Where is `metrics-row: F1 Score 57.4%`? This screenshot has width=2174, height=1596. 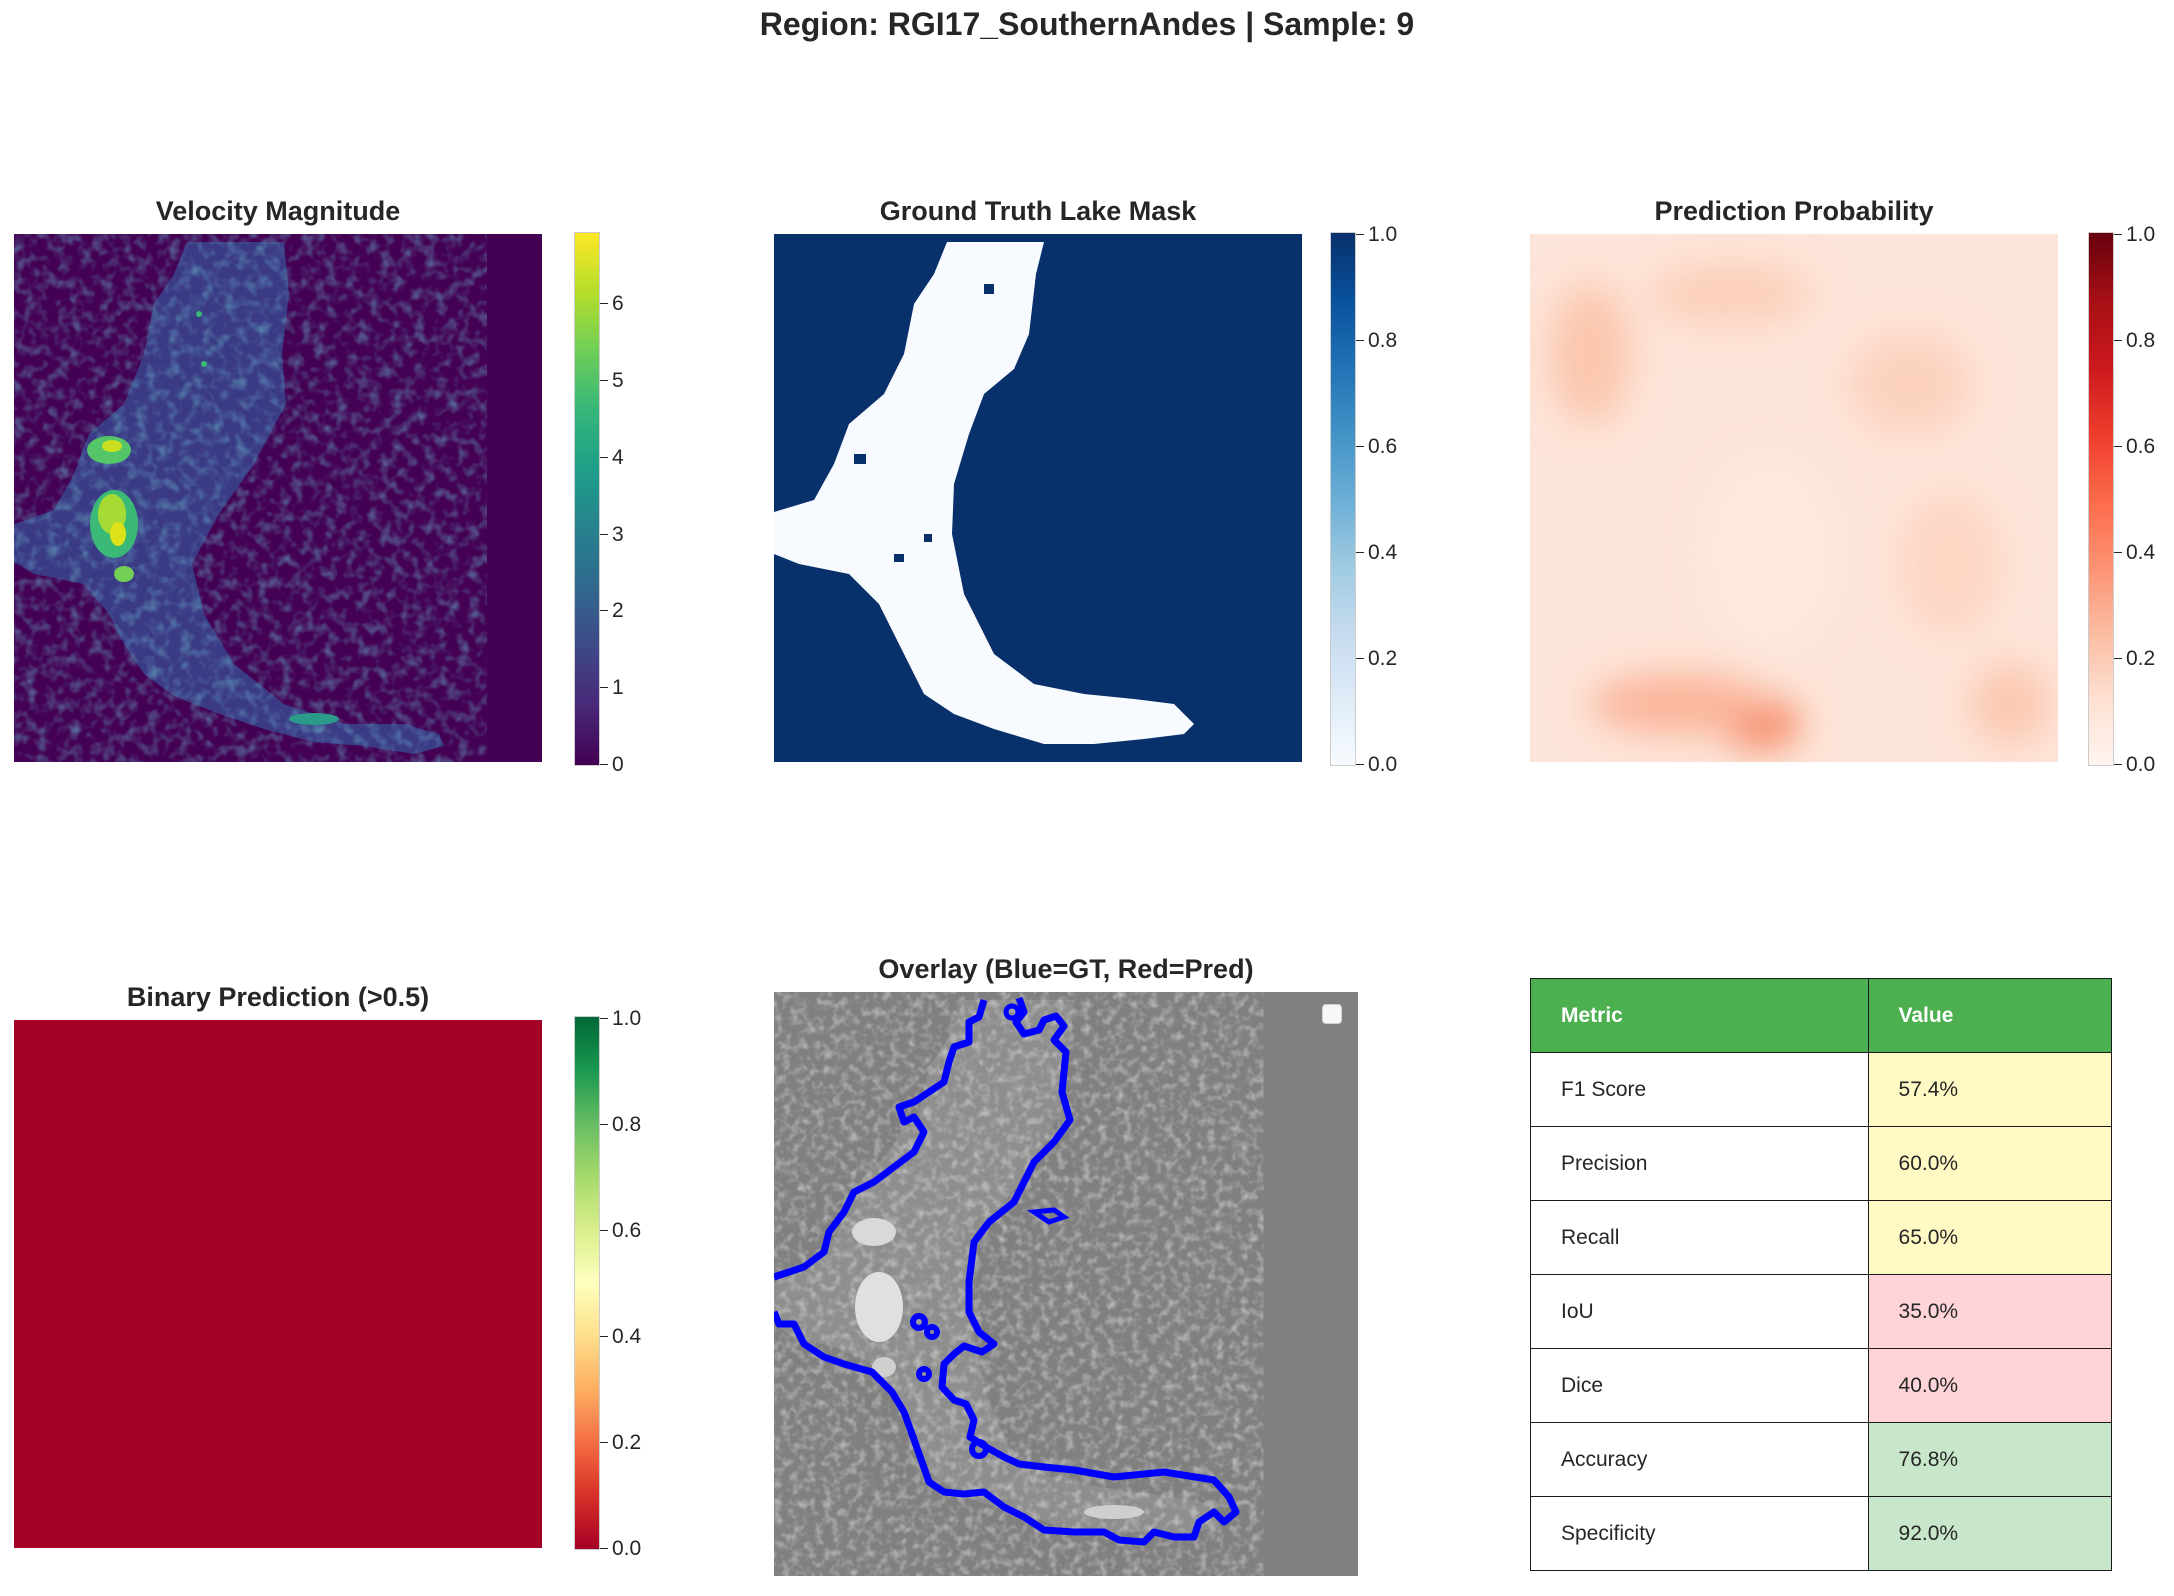 metrics-row: F1 Score 57.4% is located at coordinates (1821, 1089).